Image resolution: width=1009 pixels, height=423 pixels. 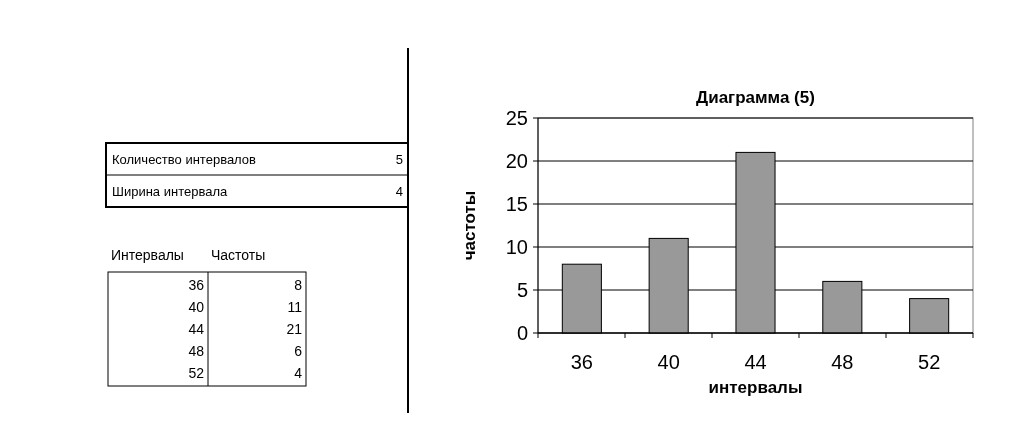 What do you see at coordinates (581, 362) in the screenshot?
I see `x-tick-label: 36` at bounding box center [581, 362].